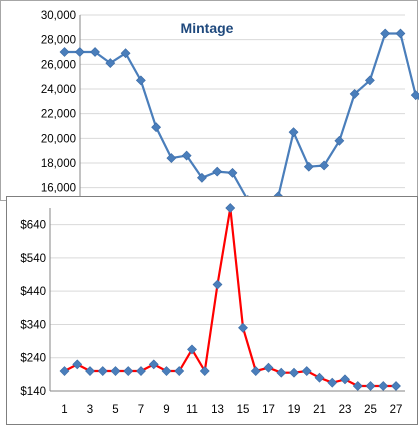 This screenshot has width=419, height=427. What do you see at coordinates (231, 410) in the screenshot?
I see `bottom-x-axis-ticks: 1 3 5 7 9 11 13 15 17 19 21 23 25 27` at bounding box center [231, 410].